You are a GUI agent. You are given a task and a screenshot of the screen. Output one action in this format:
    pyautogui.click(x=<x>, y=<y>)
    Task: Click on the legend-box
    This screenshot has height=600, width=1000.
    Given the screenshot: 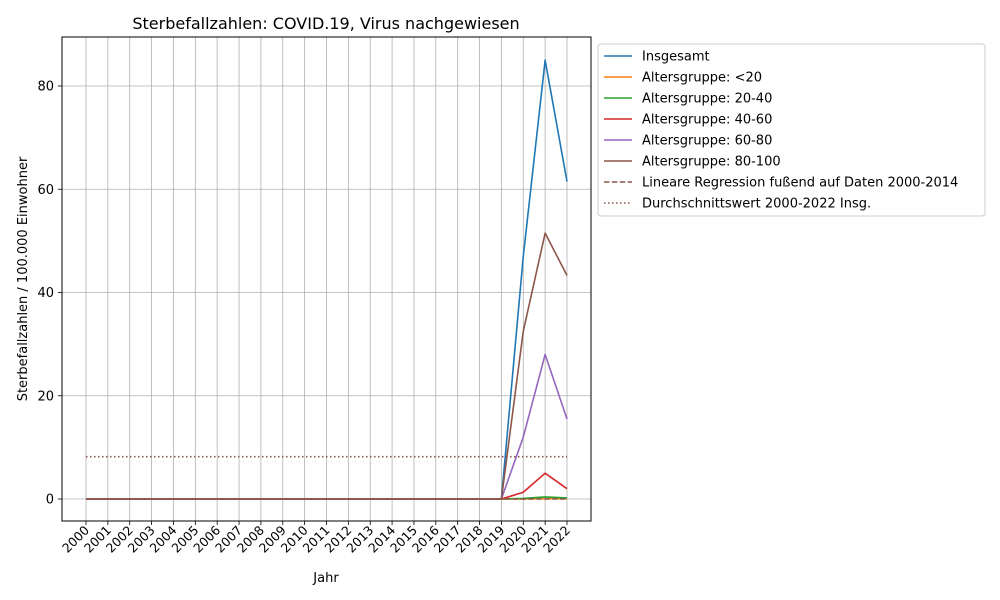 What is the action you would take?
    pyautogui.click(x=791, y=130)
    